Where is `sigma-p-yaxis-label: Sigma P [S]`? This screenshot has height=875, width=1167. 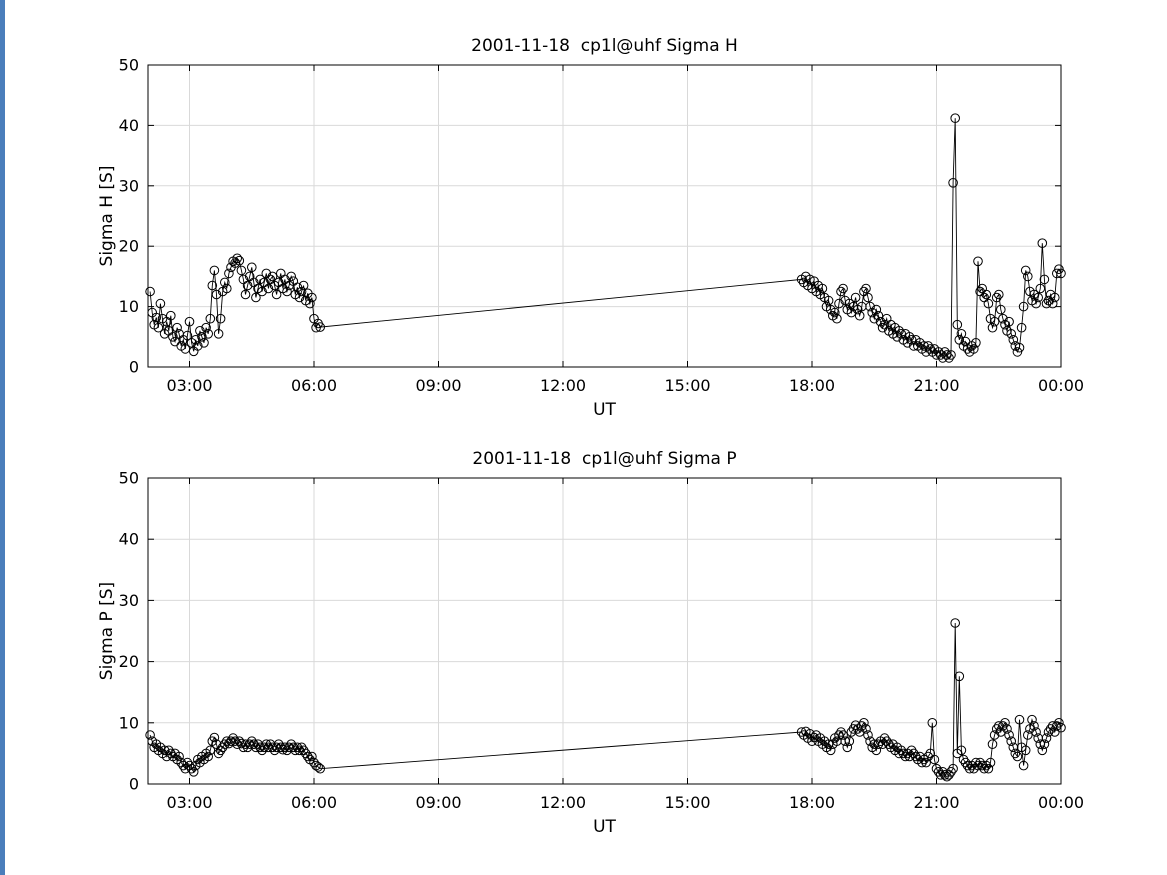 sigma-p-yaxis-label: Sigma P [S] is located at coordinates (107, 631).